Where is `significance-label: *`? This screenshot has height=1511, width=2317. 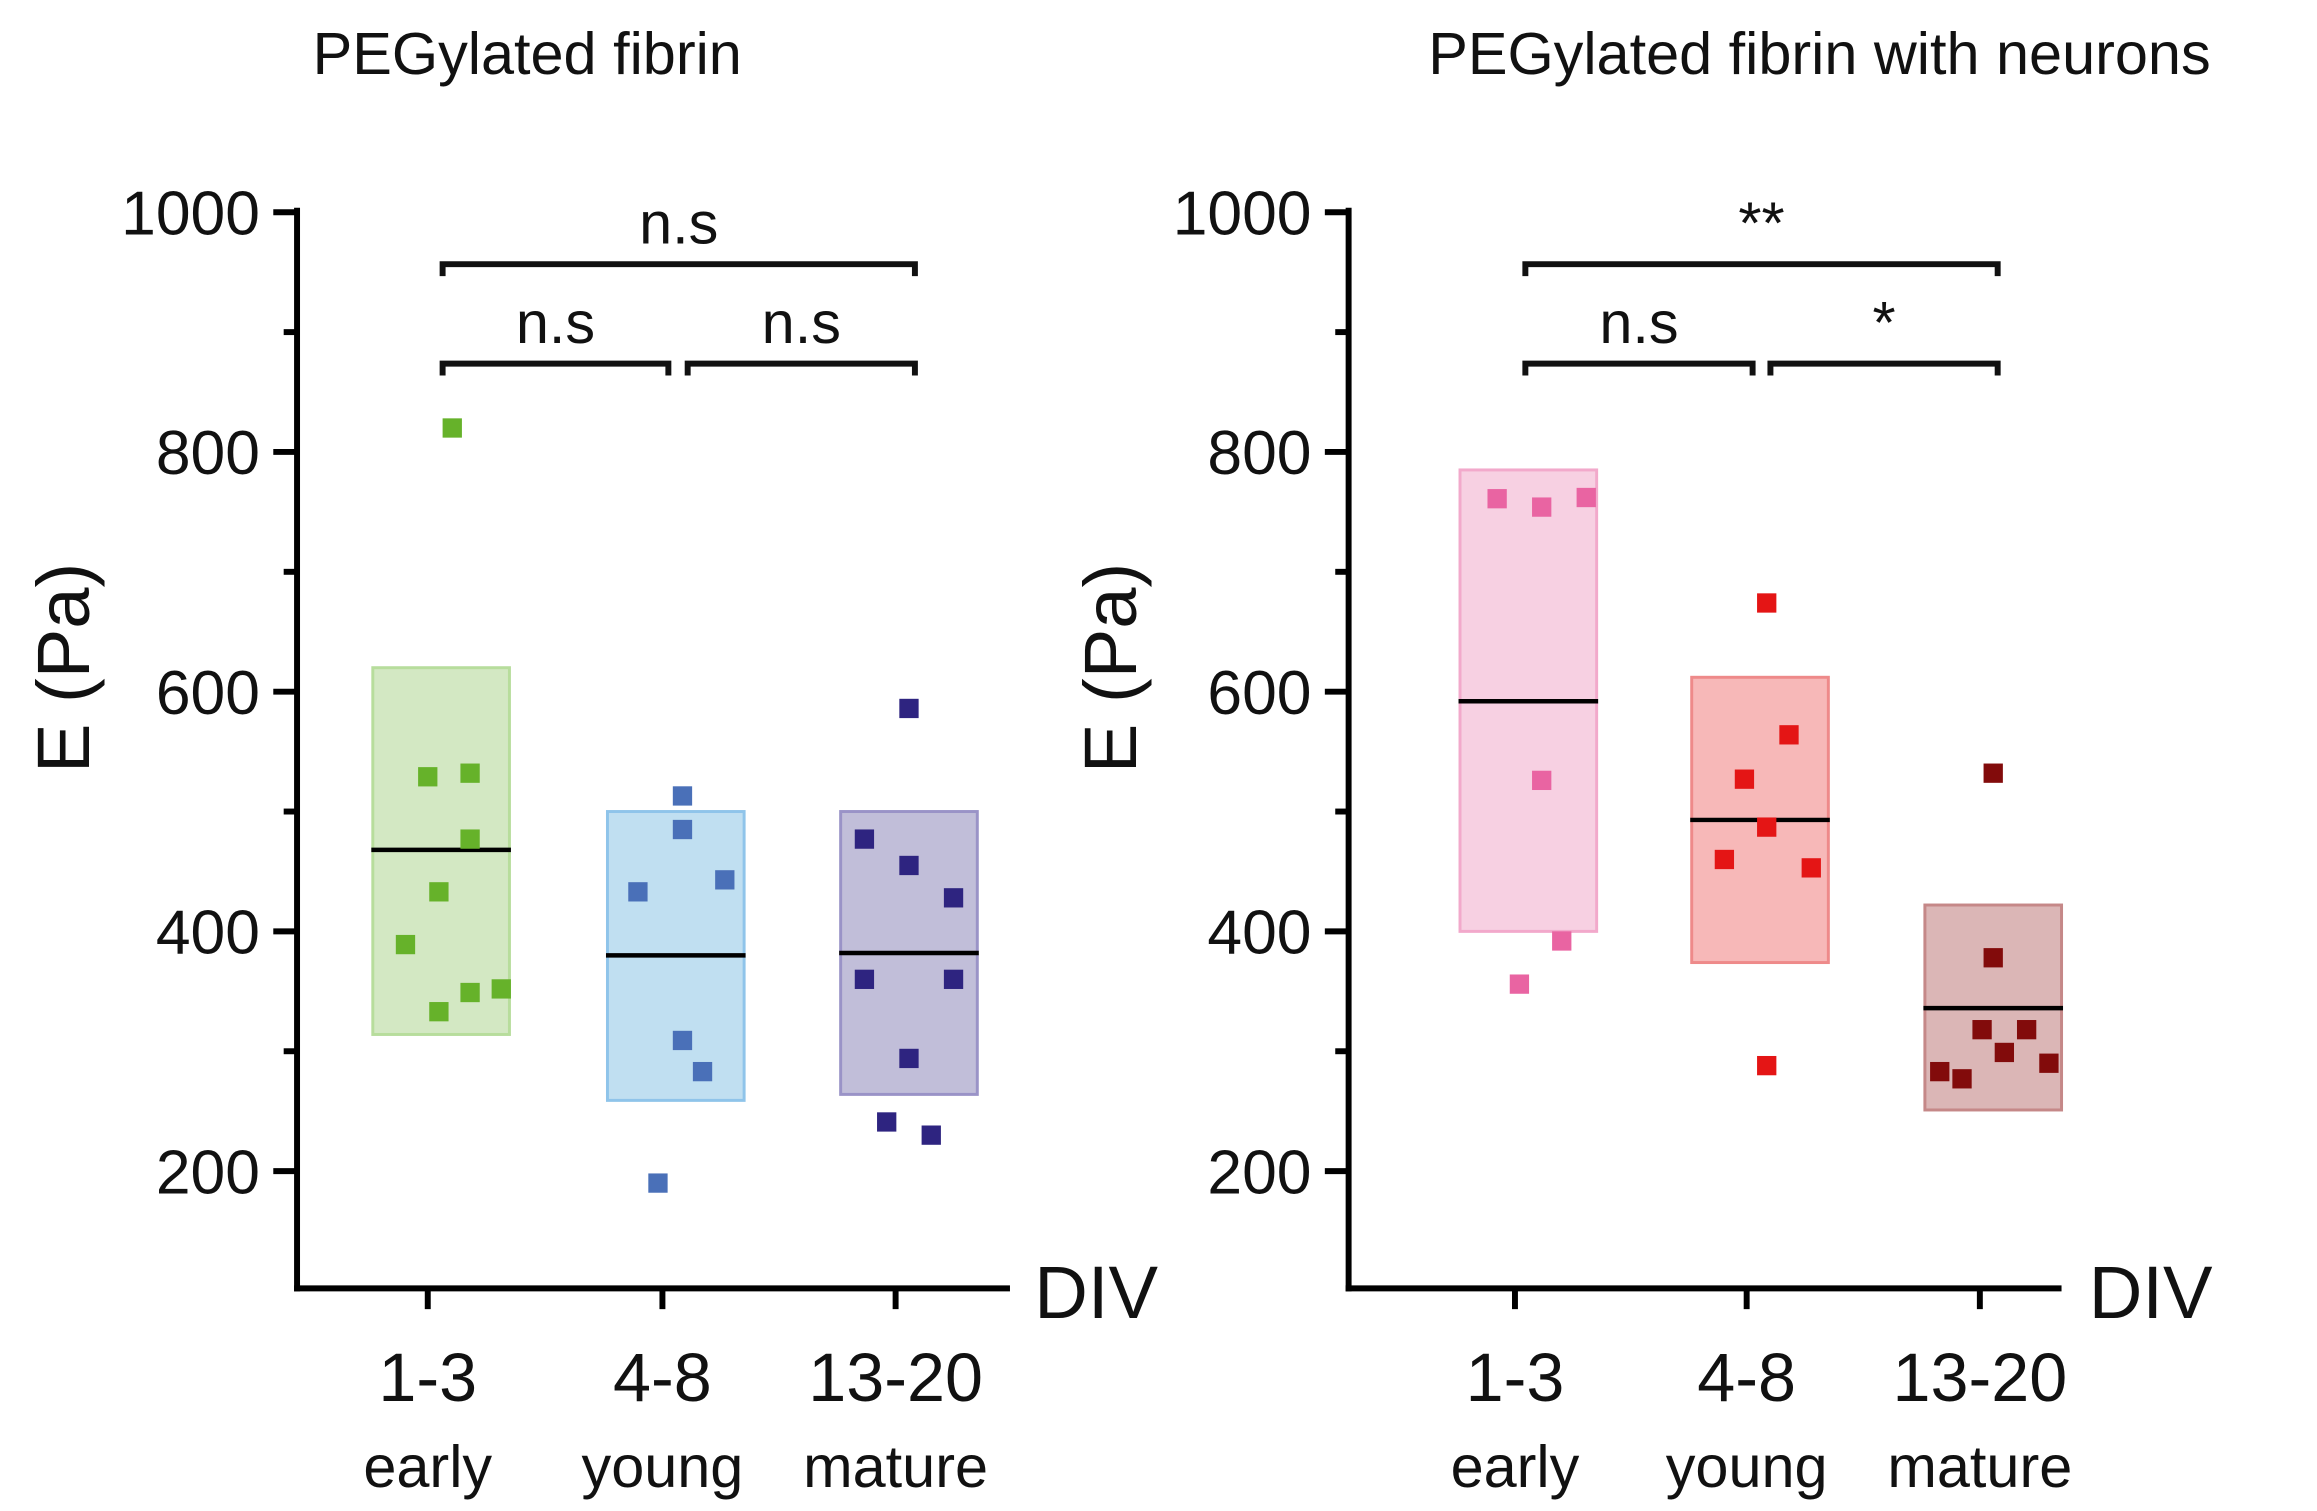 significance-label: * is located at coordinates (1883, 322).